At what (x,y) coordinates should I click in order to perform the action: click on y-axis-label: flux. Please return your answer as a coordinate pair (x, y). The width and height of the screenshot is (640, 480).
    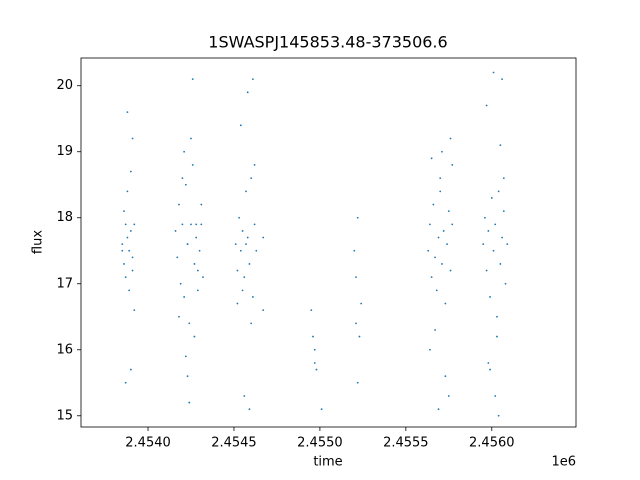
    Looking at the image, I should click on (38, 242).